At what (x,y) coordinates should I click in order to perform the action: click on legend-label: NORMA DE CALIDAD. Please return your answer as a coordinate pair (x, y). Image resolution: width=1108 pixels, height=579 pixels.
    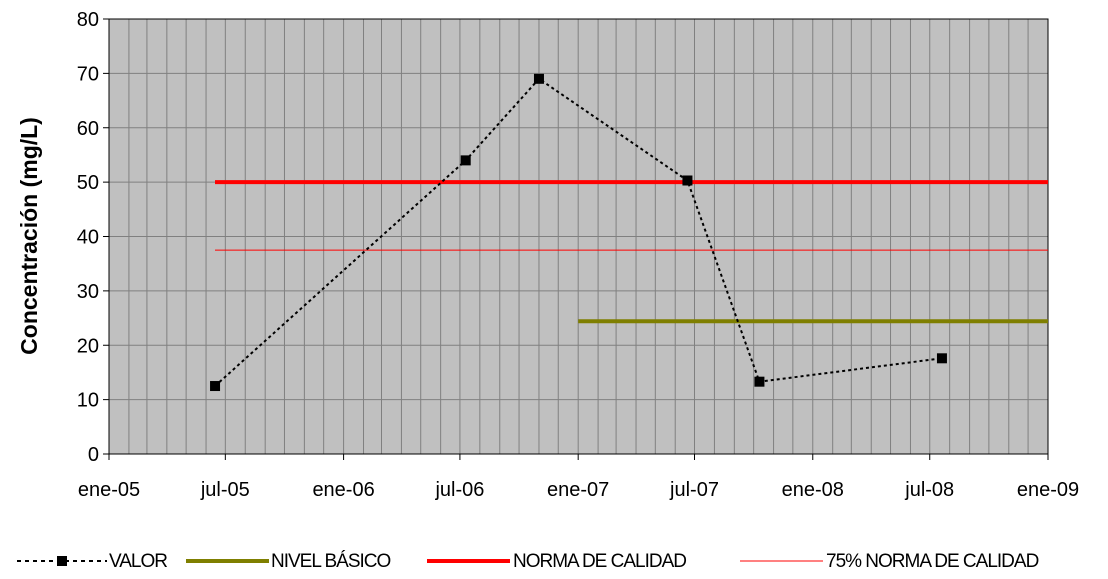
    Looking at the image, I should click on (599, 561).